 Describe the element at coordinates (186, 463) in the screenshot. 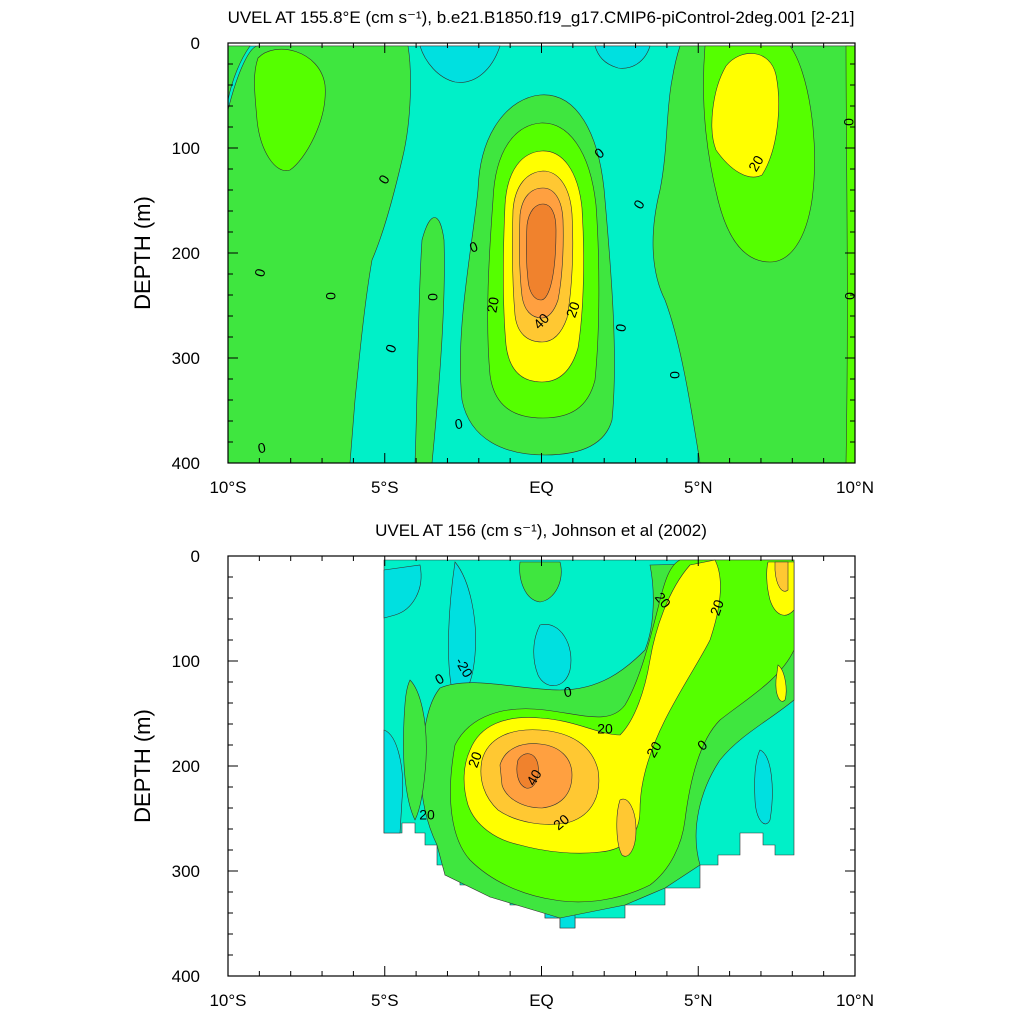

I see `top-y-tick-label: 400` at that location.